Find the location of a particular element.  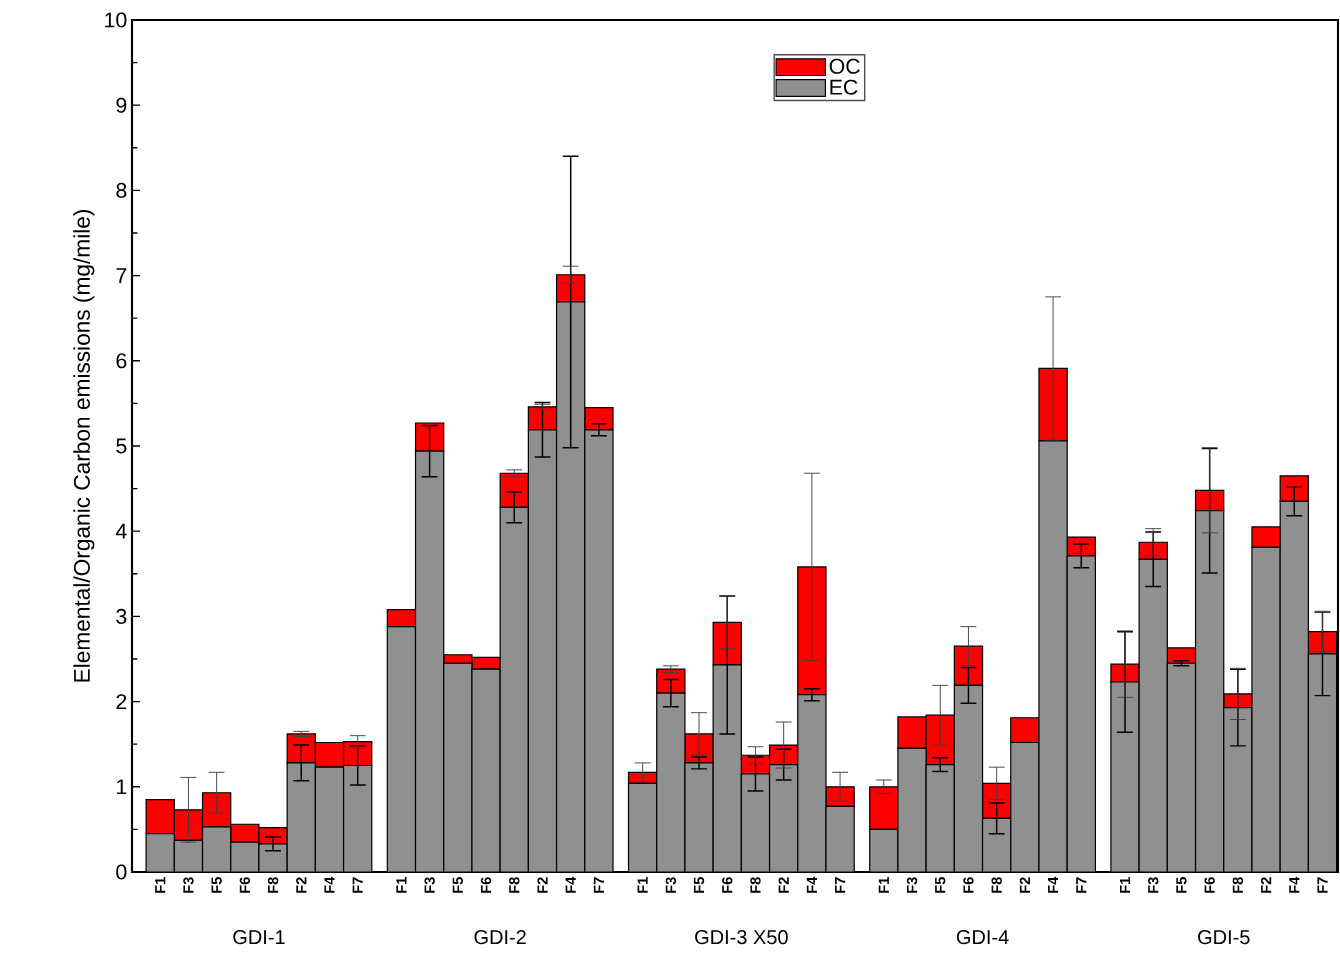

y-tick-label: 4 is located at coordinates (121, 531).